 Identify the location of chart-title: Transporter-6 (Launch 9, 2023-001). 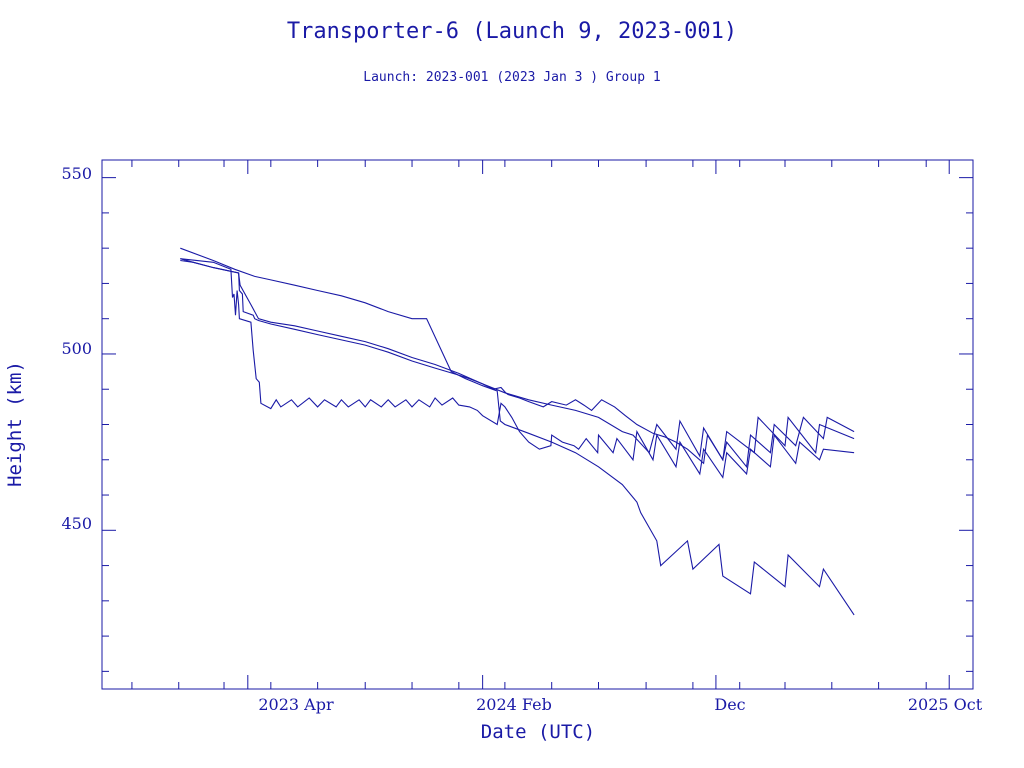
(512, 31).